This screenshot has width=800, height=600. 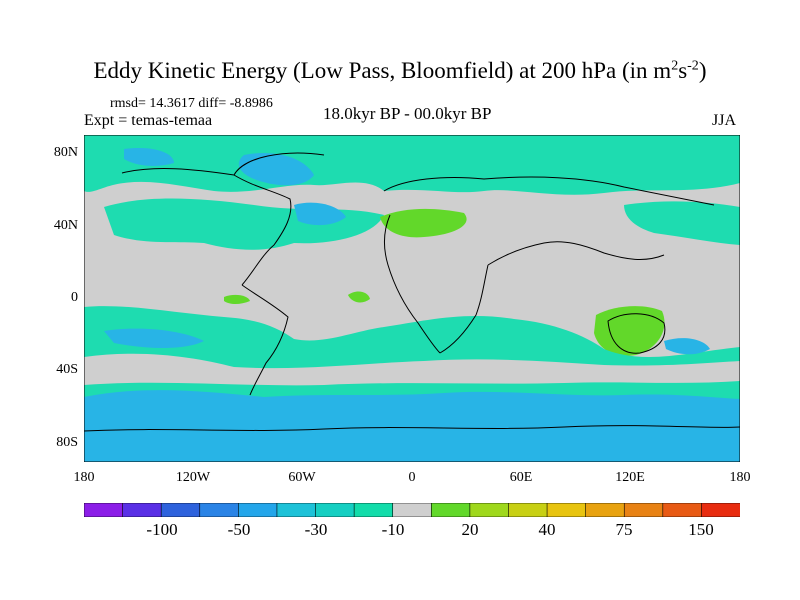 I want to click on colorbar-label: -30, so click(x=316, y=529).